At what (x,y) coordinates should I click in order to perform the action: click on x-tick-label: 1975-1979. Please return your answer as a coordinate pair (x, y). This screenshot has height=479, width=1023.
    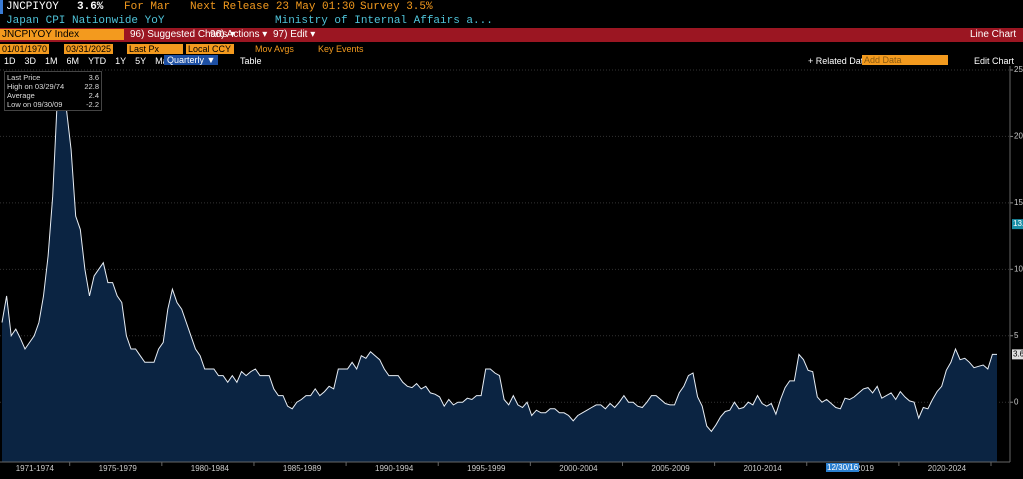
    Looking at the image, I should click on (118, 468).